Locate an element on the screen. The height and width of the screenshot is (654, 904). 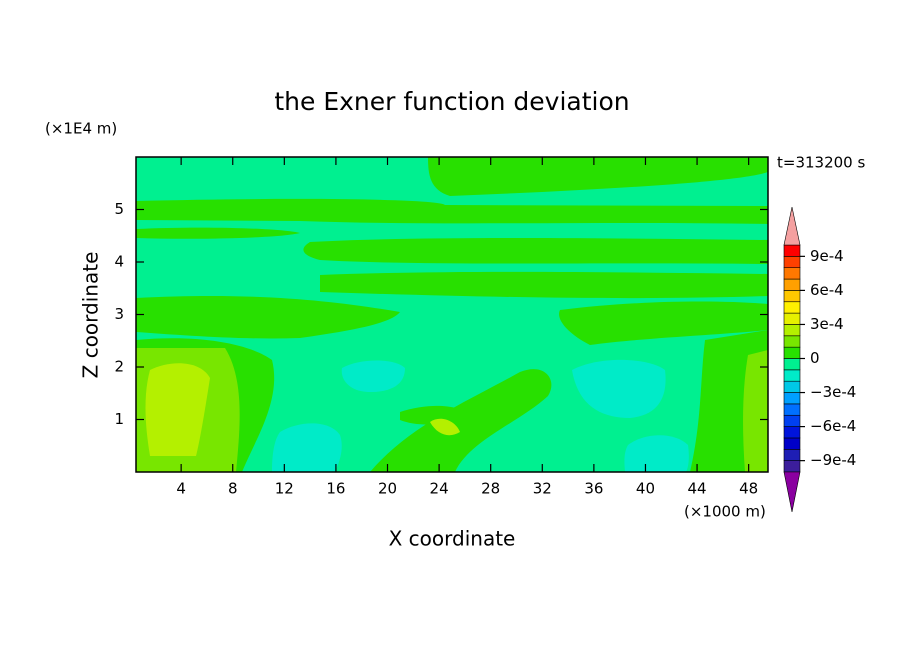
y-tick-label: 5 is located at coordinates (119, 209).